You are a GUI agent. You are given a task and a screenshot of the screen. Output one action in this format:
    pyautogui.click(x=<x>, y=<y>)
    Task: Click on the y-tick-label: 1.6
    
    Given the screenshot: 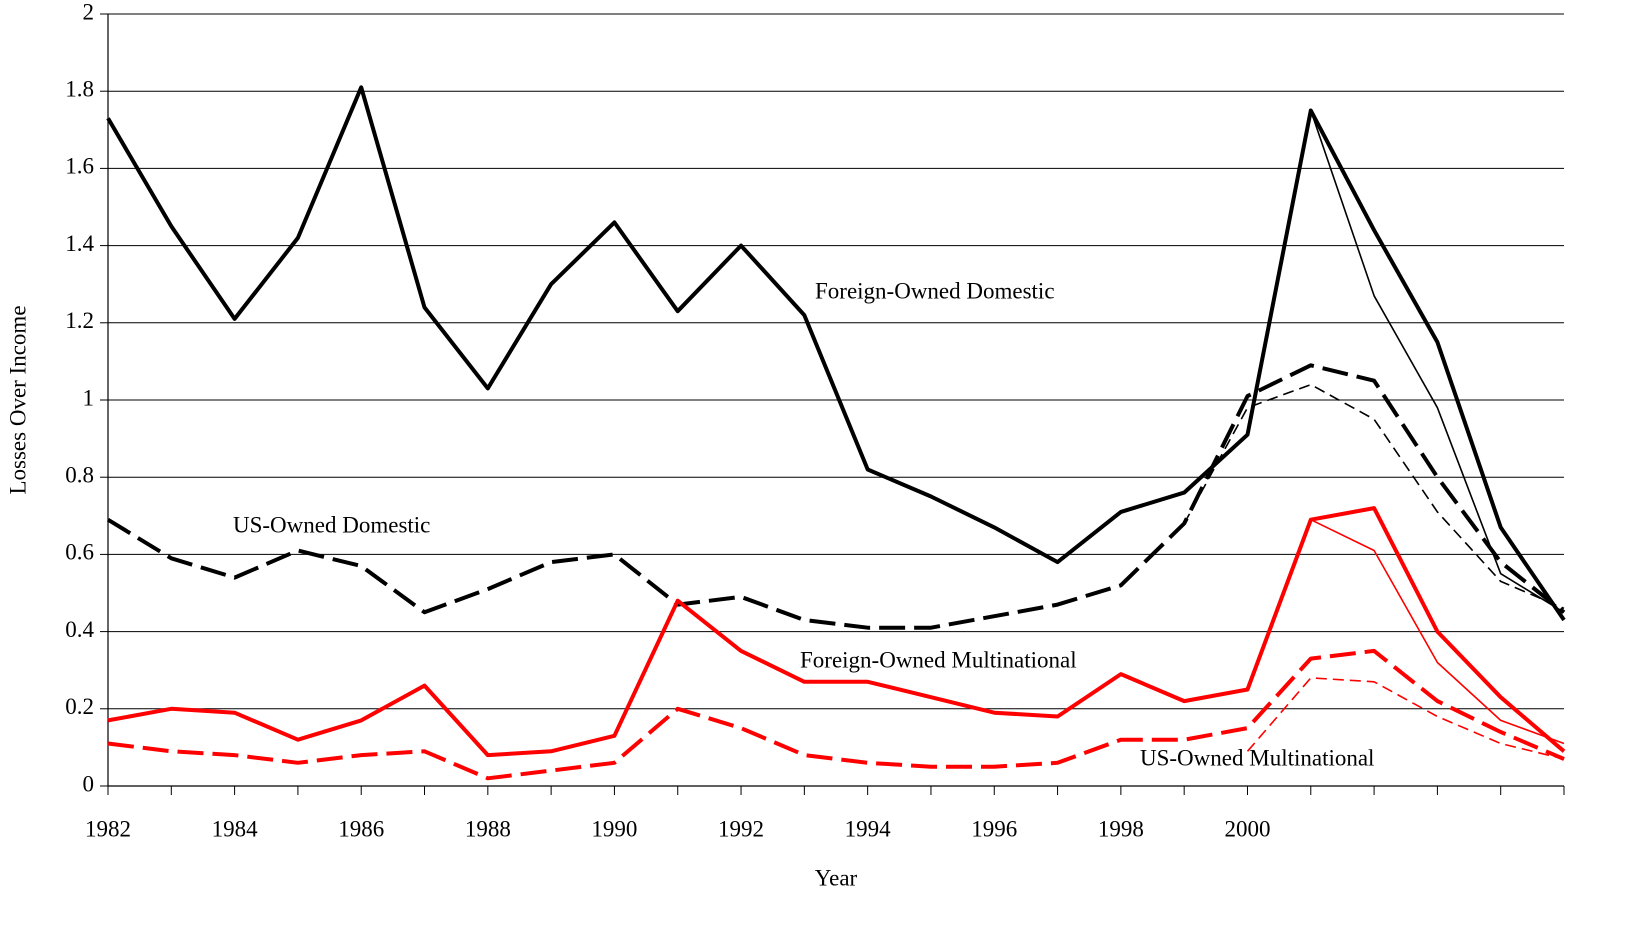 What is the action you would take?
    pyautogui.click(x=79, y=166)
    